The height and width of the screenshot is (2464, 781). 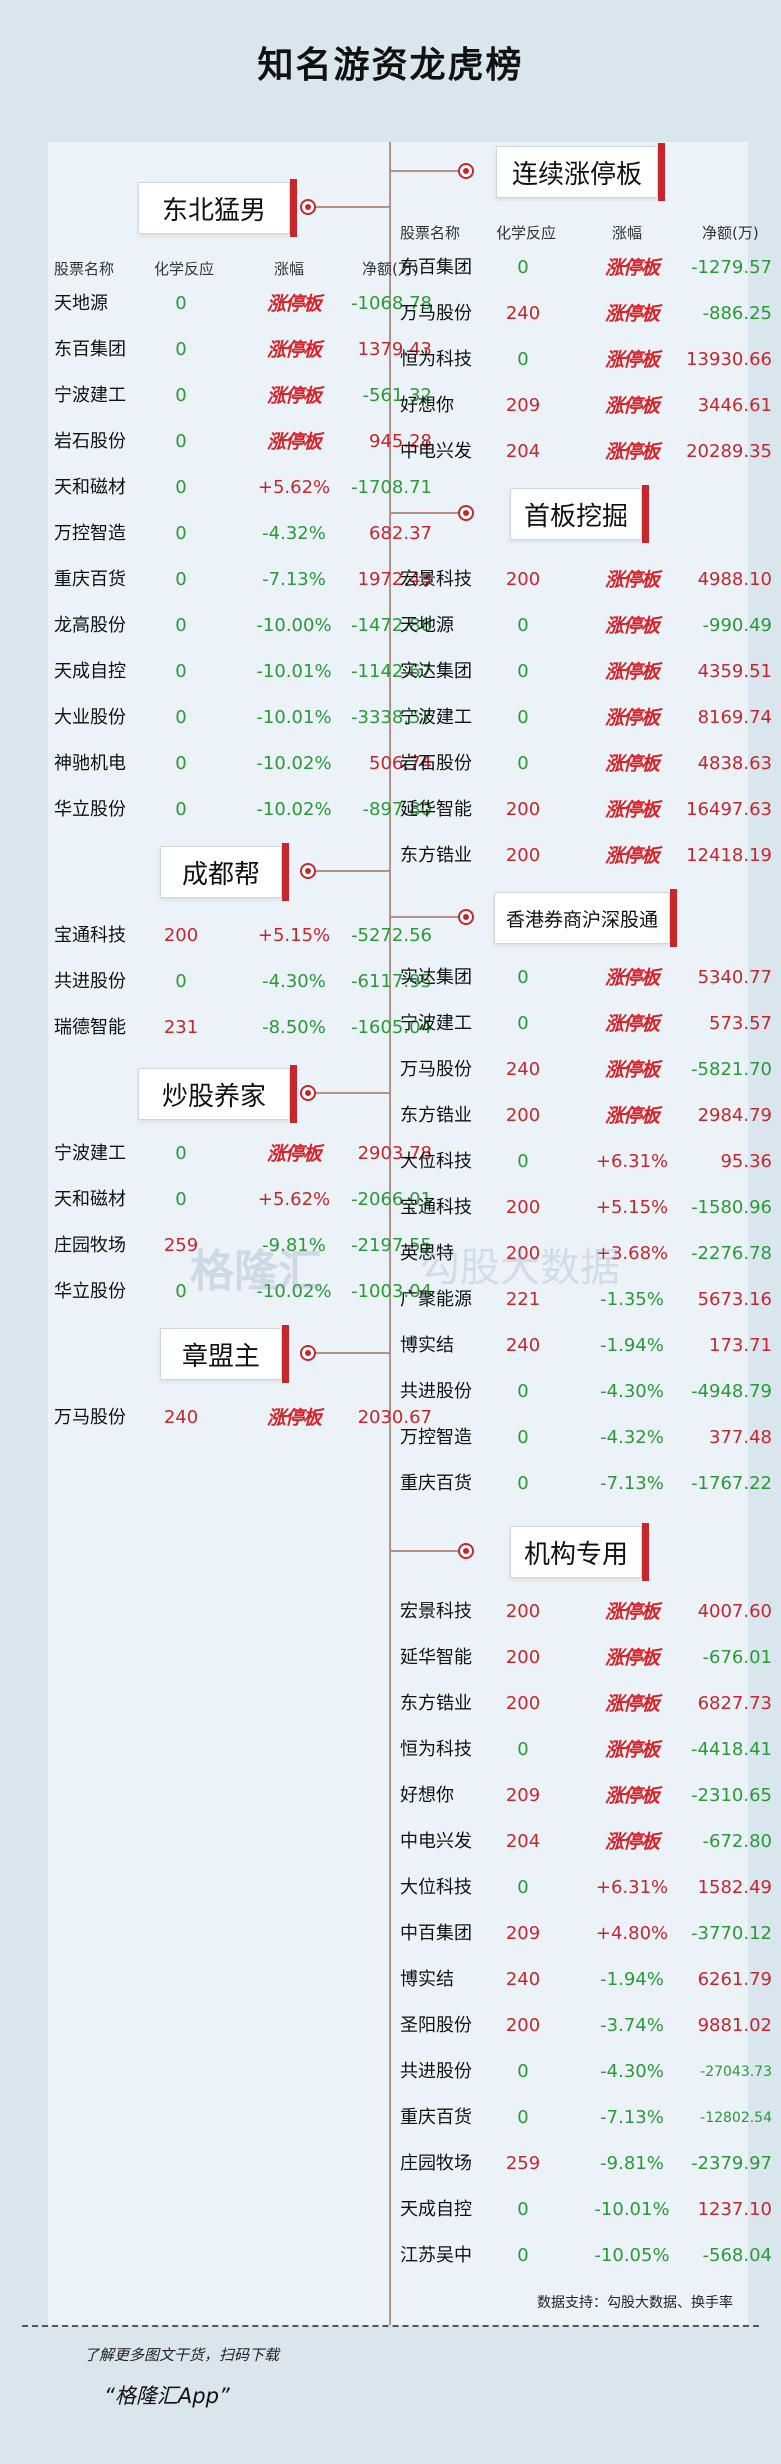 I want to click on net-amount: -5272.56, so click(x=391, y=935).